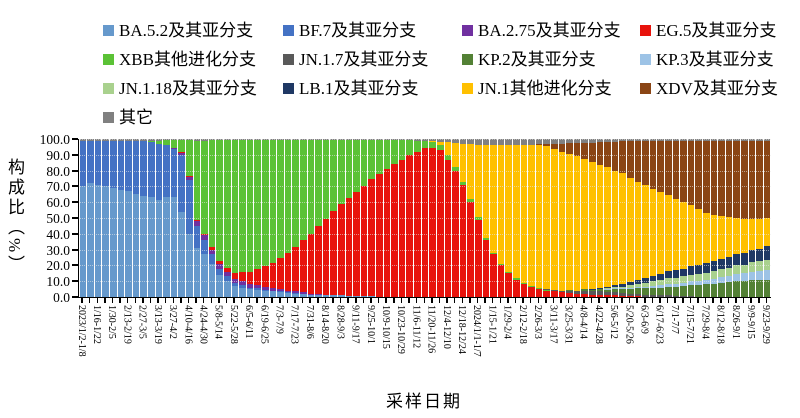  Describe the element at coordinates (629, 324) in the screenshot. I see `x-tick-label: 5/20-5/26` at that location.